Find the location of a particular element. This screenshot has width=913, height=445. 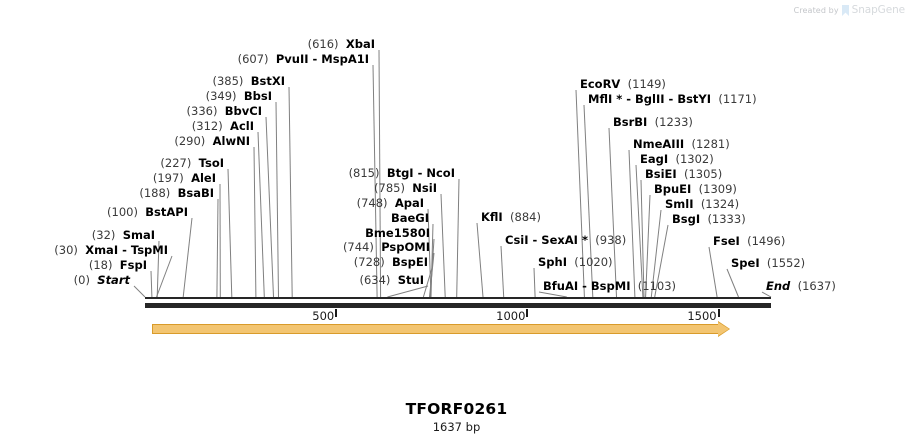

restriction-site-label: (336) BbvCI is located at coordinates (224, 111).